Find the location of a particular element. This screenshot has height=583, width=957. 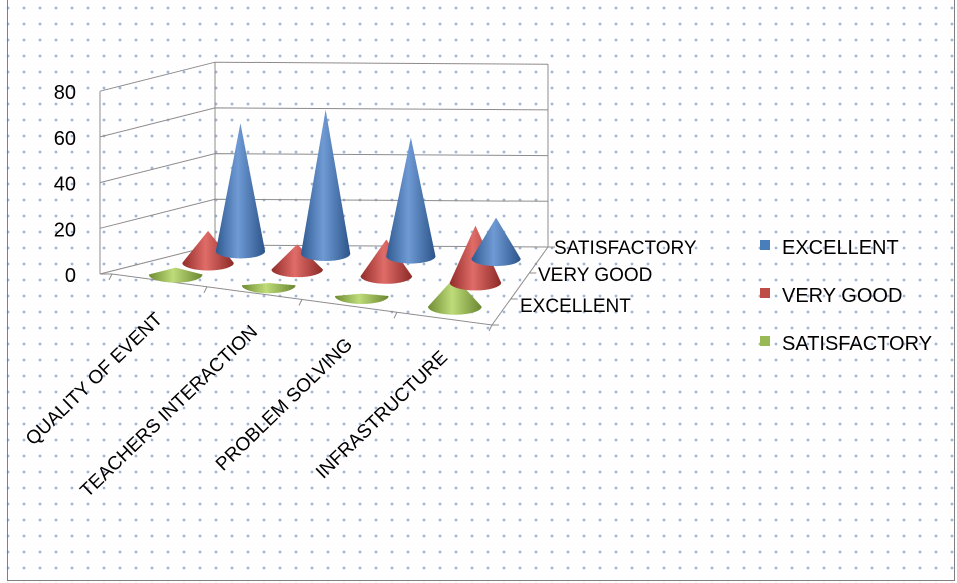

y-tick-label-20: 20 is located at coordinates (65, 230).